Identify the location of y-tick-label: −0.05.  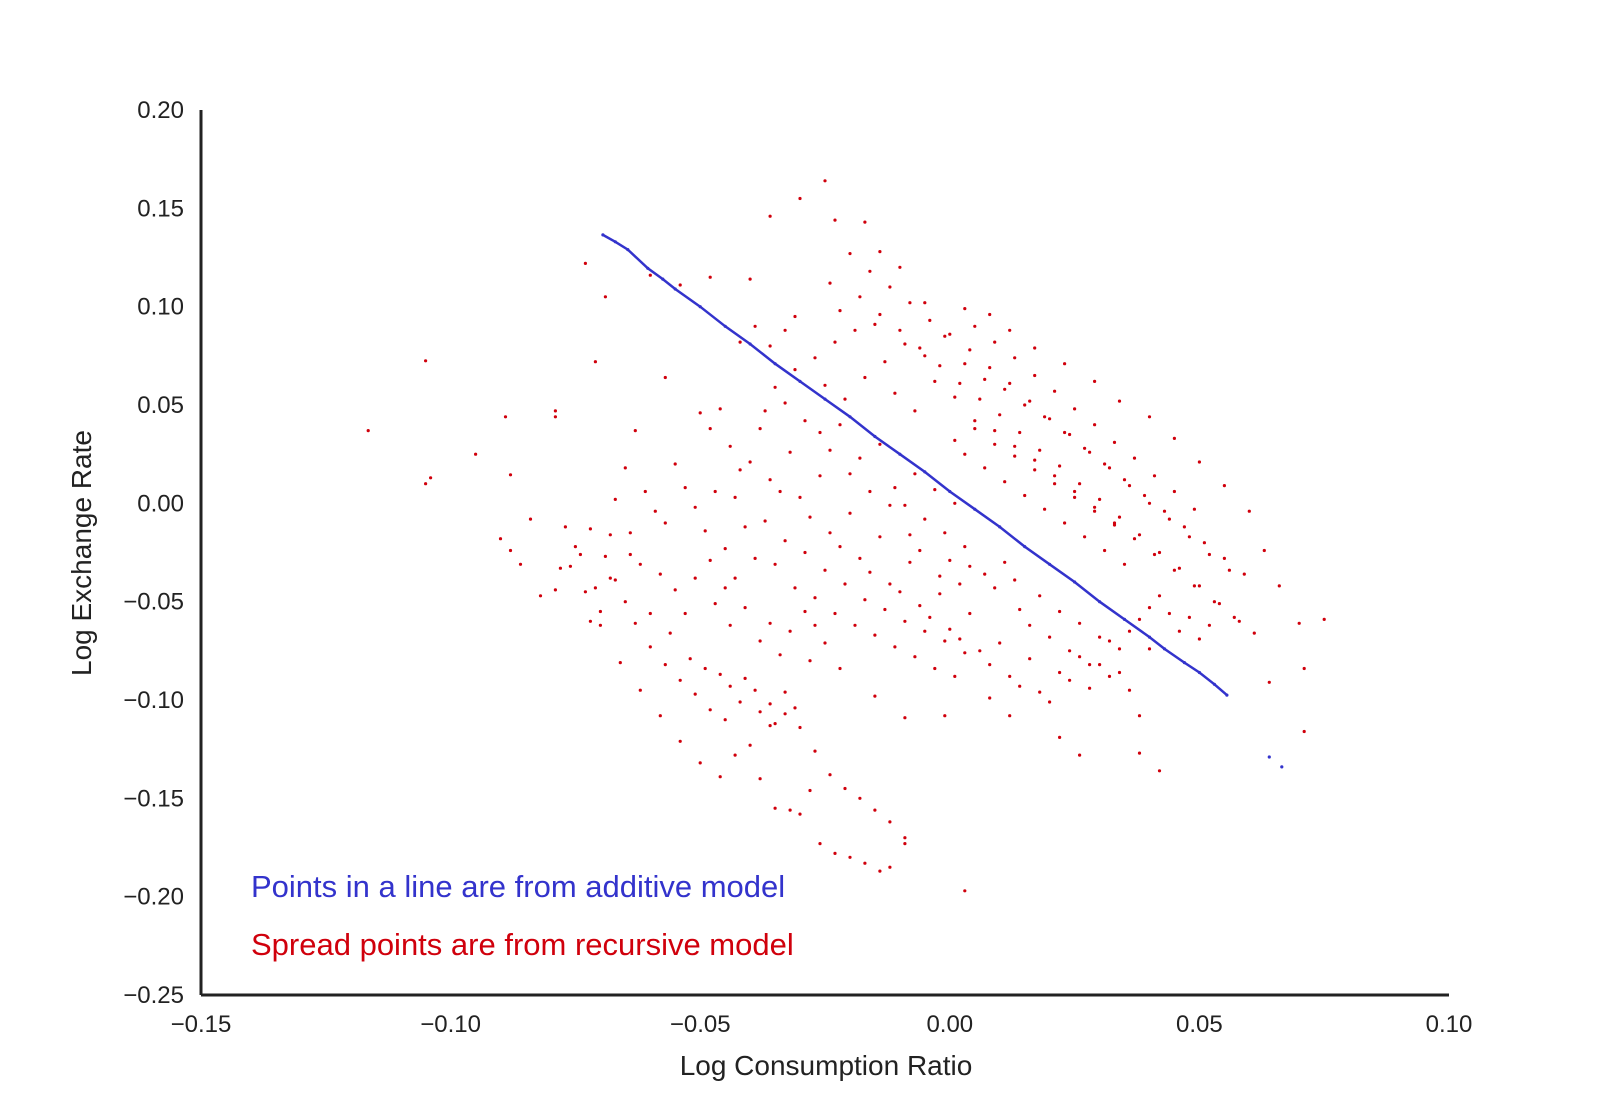
(153, 602).